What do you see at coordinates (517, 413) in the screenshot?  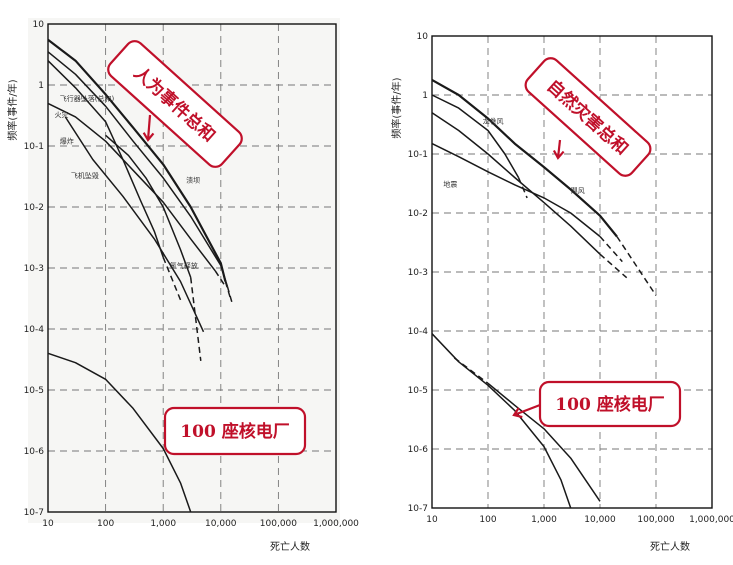 I see `reactor-callout-arrowhead` at bounding box center [517, 413].